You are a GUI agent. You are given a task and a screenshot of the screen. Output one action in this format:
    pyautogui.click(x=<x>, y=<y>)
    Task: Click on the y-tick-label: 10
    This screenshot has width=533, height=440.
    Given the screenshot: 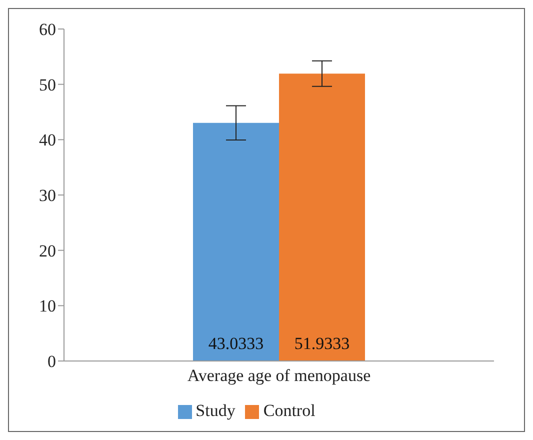 What is the action you would take?
    pyautogui.click(x=47, y=306)
    